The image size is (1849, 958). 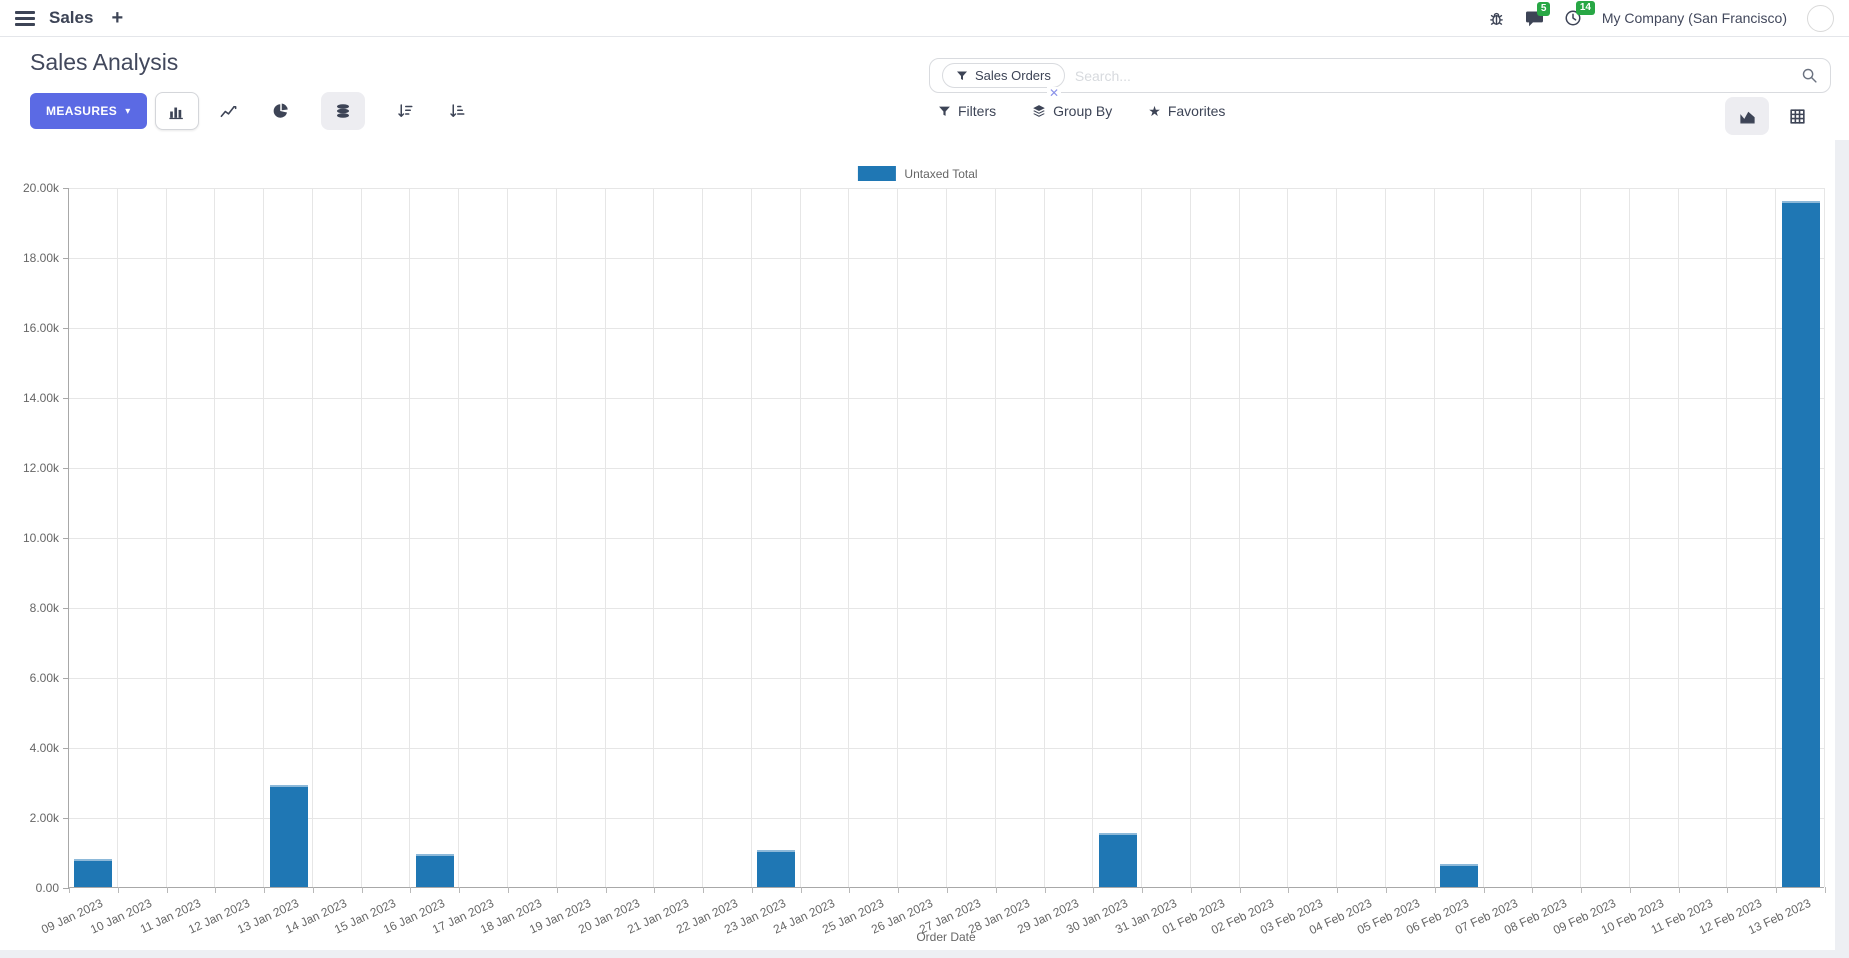 What do you see at coordinates (25, 18) in the screenshot?
I see `apps-menu-icon` at bounding box center [25, 18].